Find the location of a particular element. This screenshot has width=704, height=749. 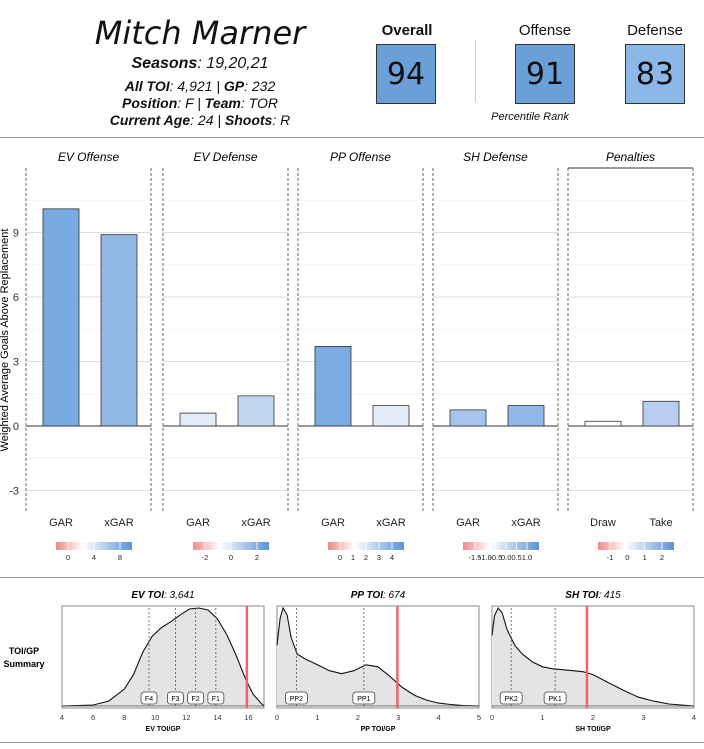

y-tick-label: 9 is located at coordinates (16, 234).